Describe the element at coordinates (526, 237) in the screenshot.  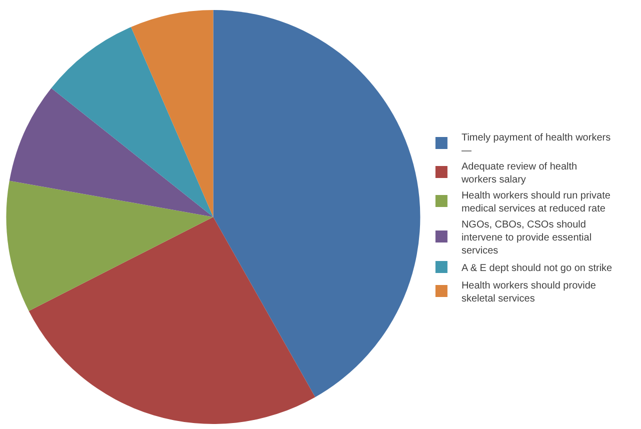
I see `legend-label: NGOs, CBOs, CSOs should intervene to provide essential services` at that location.